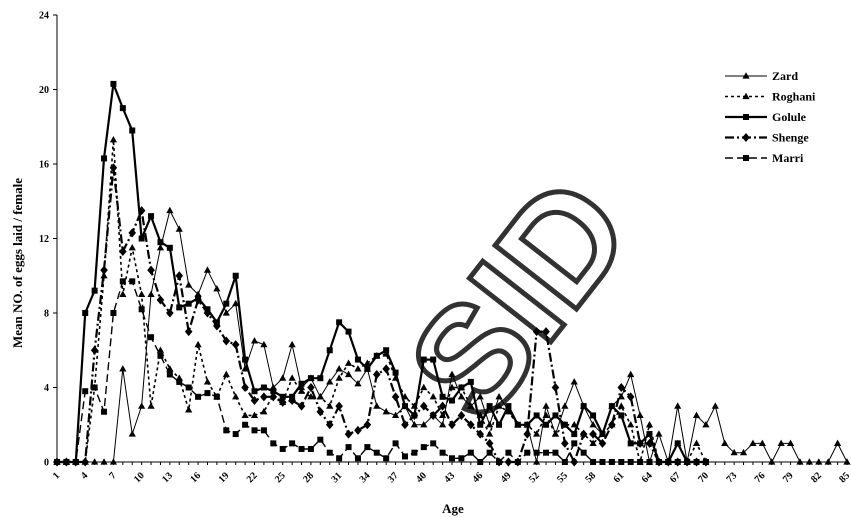  I want to click on y-tick-label: 4, so click(46, 388).